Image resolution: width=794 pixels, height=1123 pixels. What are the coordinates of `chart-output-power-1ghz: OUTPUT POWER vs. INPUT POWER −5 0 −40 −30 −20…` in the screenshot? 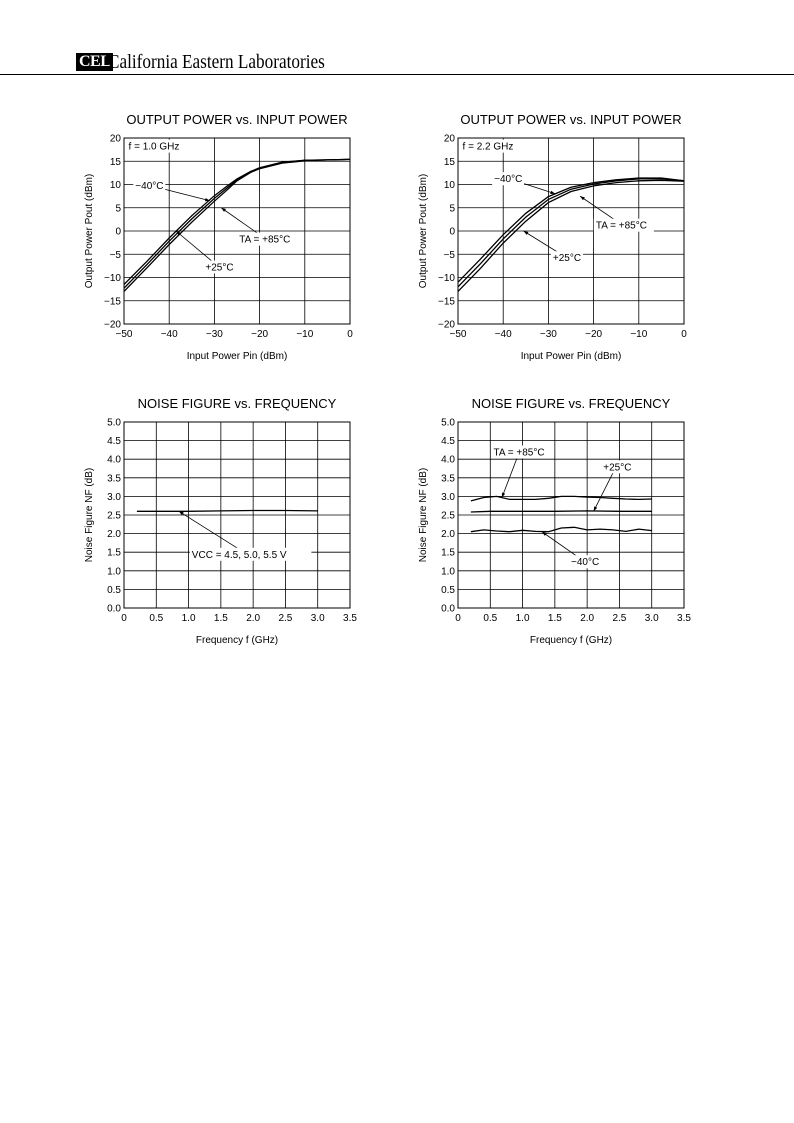 It's located at (218, 237).